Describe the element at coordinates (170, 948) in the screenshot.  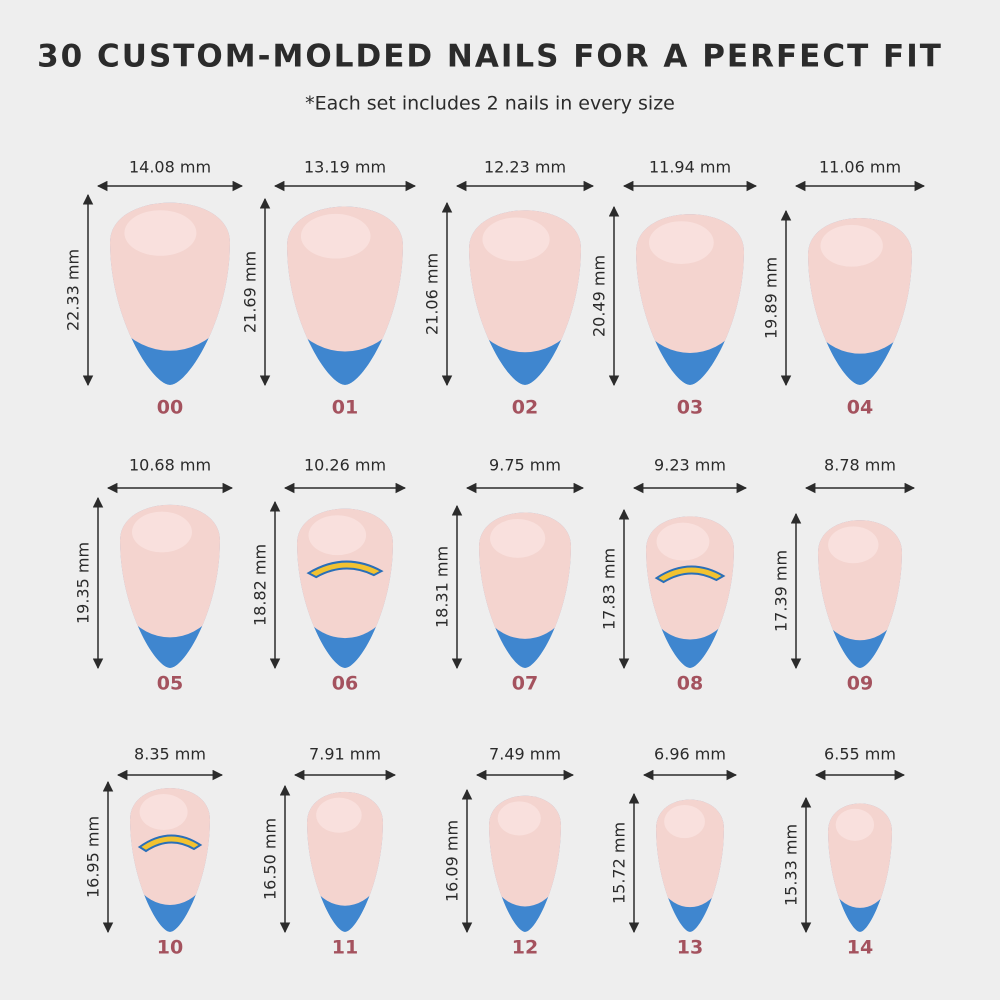
I see `size-number: 10` at that location.